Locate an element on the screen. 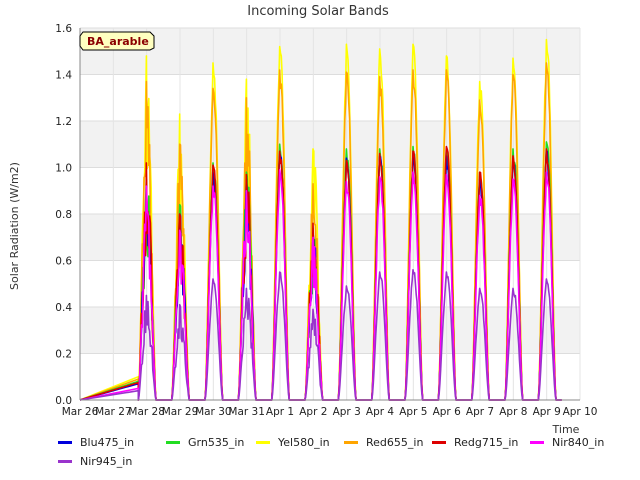 This screenshot has width=640, height=480. y-tick-label: 1.0 is located at coordinates (63, 169).